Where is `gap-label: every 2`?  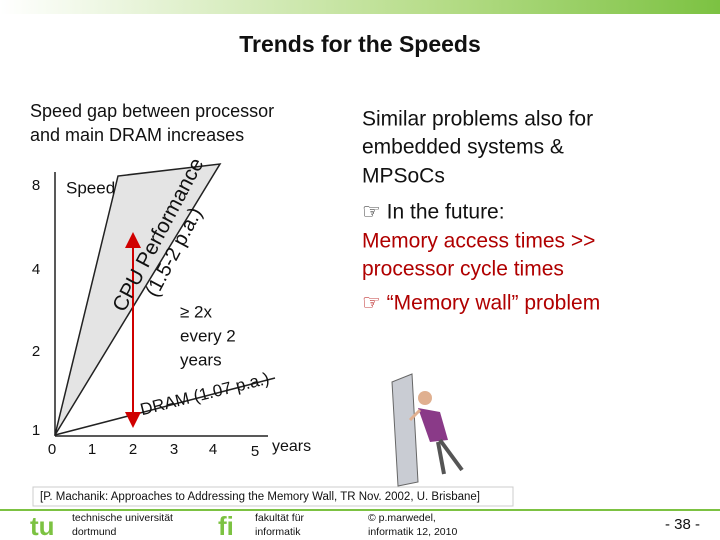 gap-label: every 2 is located at coordinates (208, 335).